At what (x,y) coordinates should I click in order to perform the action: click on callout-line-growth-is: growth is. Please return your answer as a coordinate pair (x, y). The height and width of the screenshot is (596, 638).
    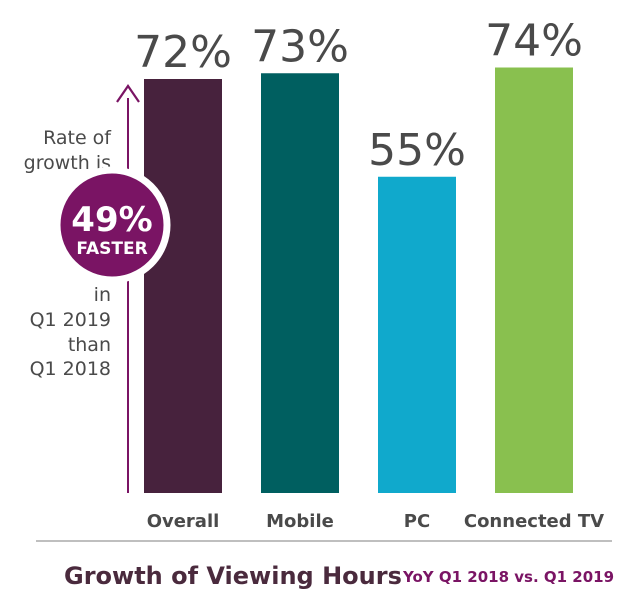
    Looking at the image, I should click on (67, 163).